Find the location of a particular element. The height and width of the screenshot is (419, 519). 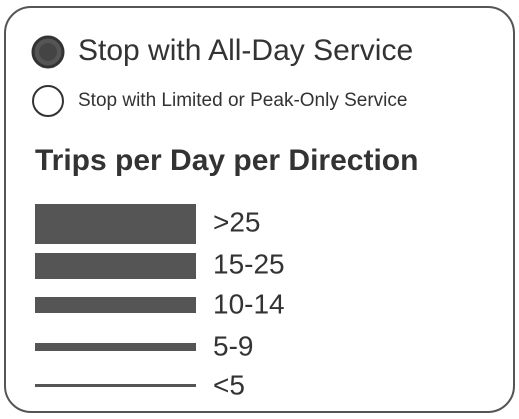

stop-label: Stop with All-Day Service is located at coordinates (245, 50).